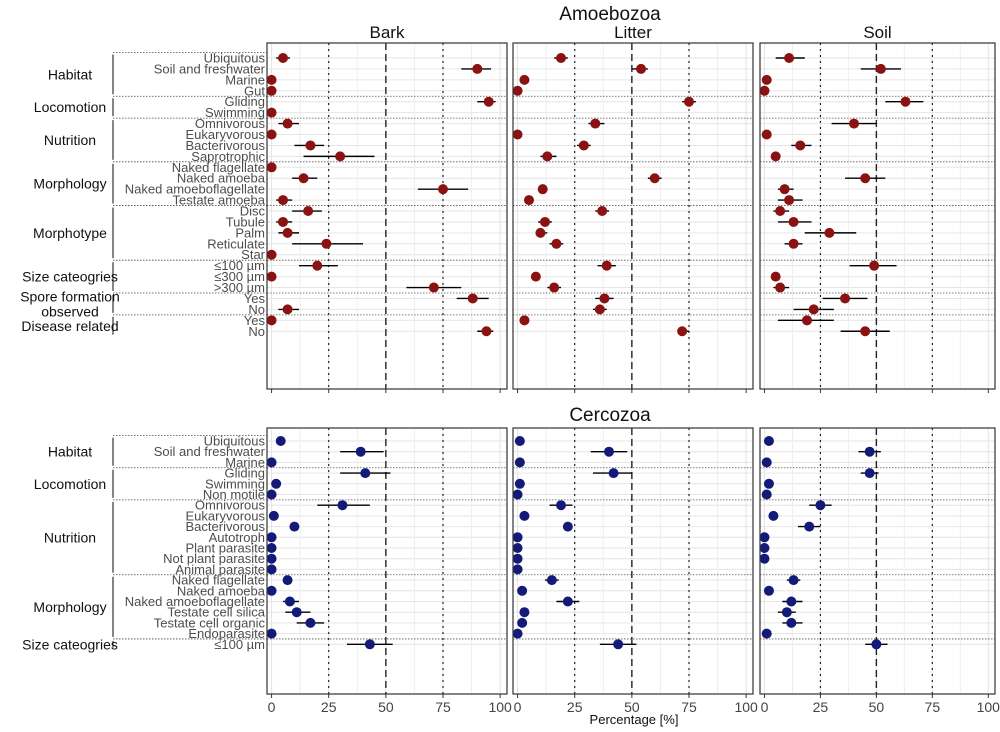  What do you see at coordinates (237, 537) in the screenshot?
I see `row-label: Autotroph` at bounding box center [237, 537].